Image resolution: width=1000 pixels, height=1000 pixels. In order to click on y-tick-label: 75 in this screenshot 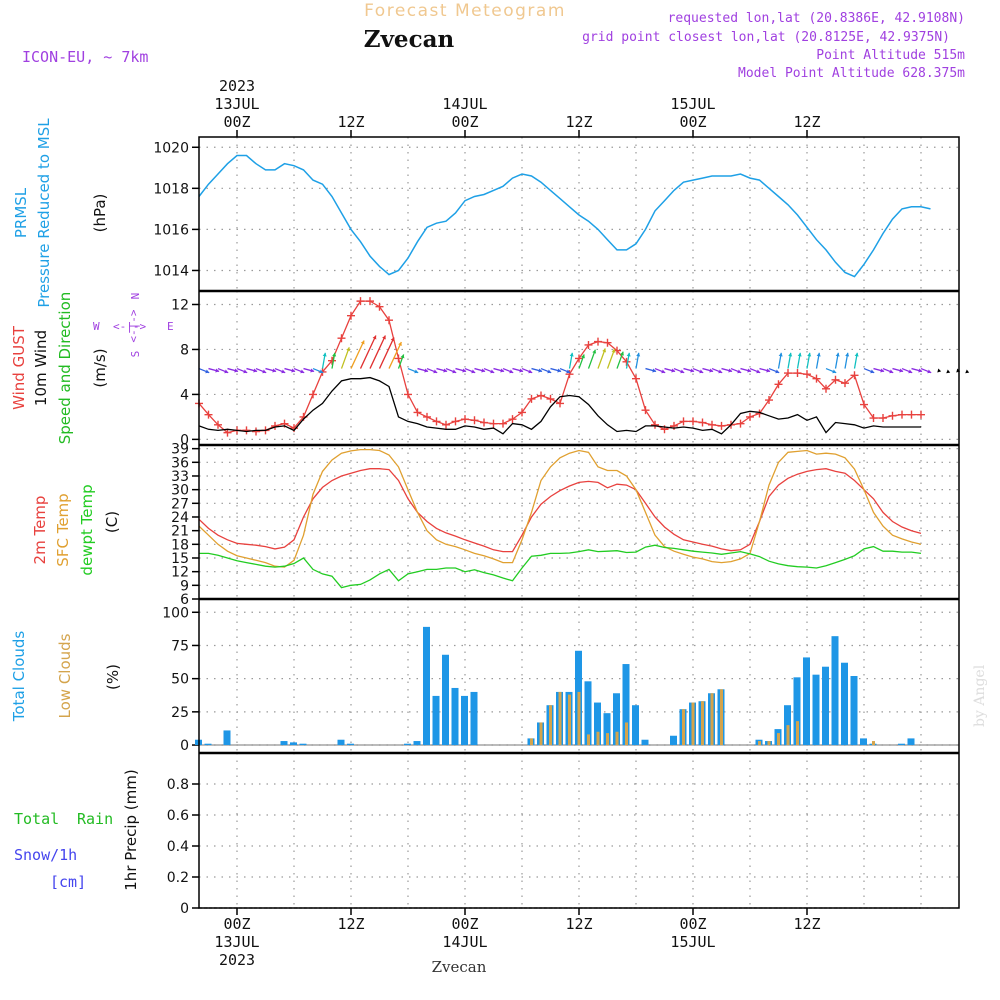, I will do `click(180, 646)`.